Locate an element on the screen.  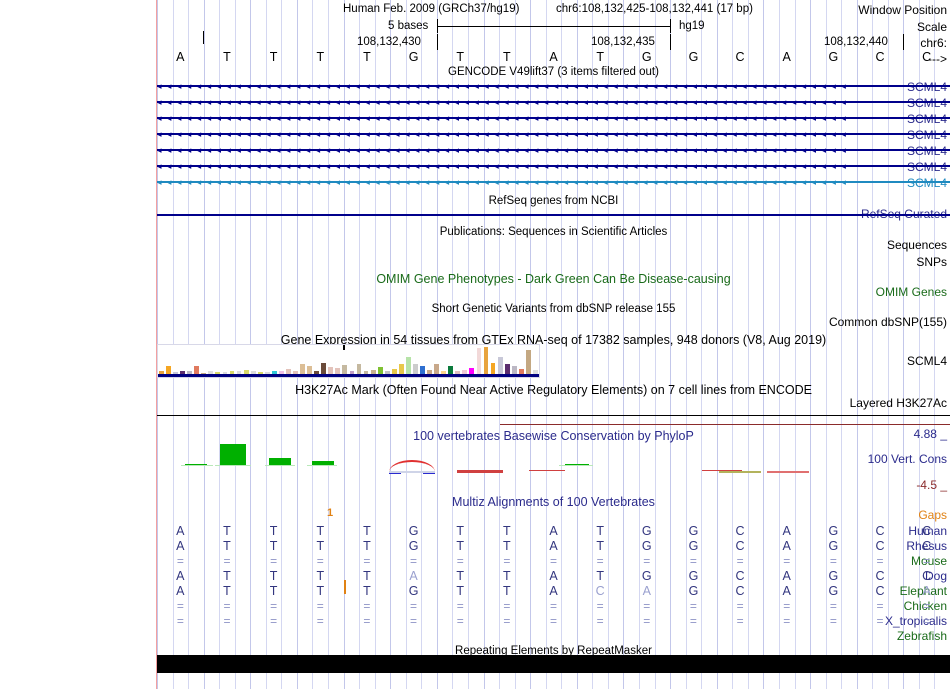
sequences-label: Sequences is located at coordinates (916, 245).